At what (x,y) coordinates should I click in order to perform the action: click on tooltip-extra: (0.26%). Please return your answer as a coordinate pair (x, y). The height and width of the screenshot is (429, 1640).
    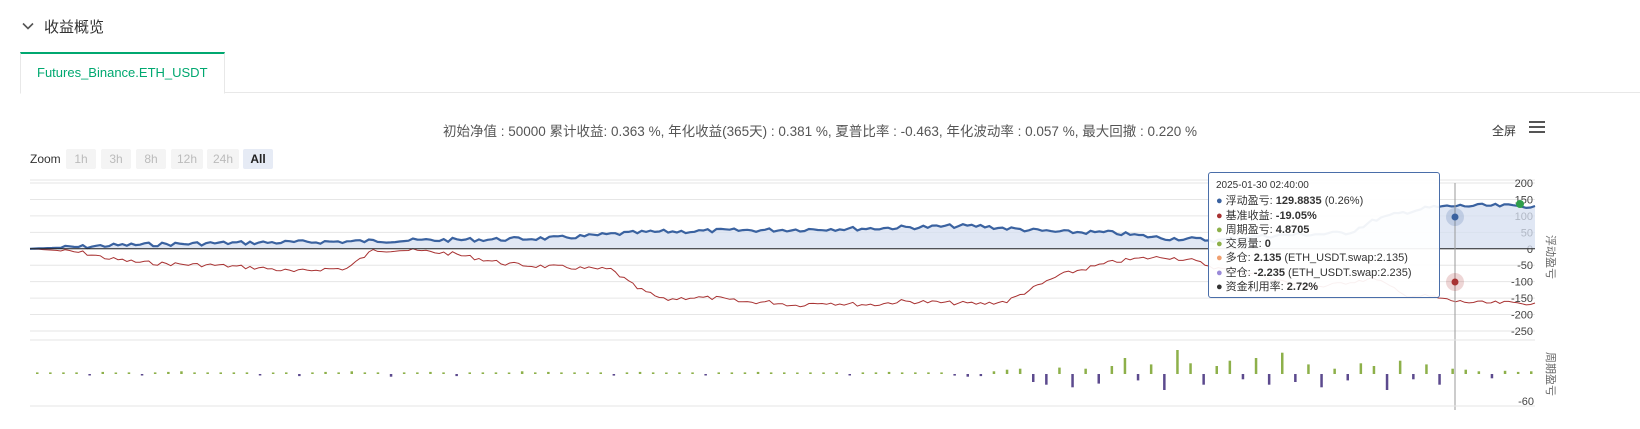
    Looking at the image, I should click on (1342, 201).